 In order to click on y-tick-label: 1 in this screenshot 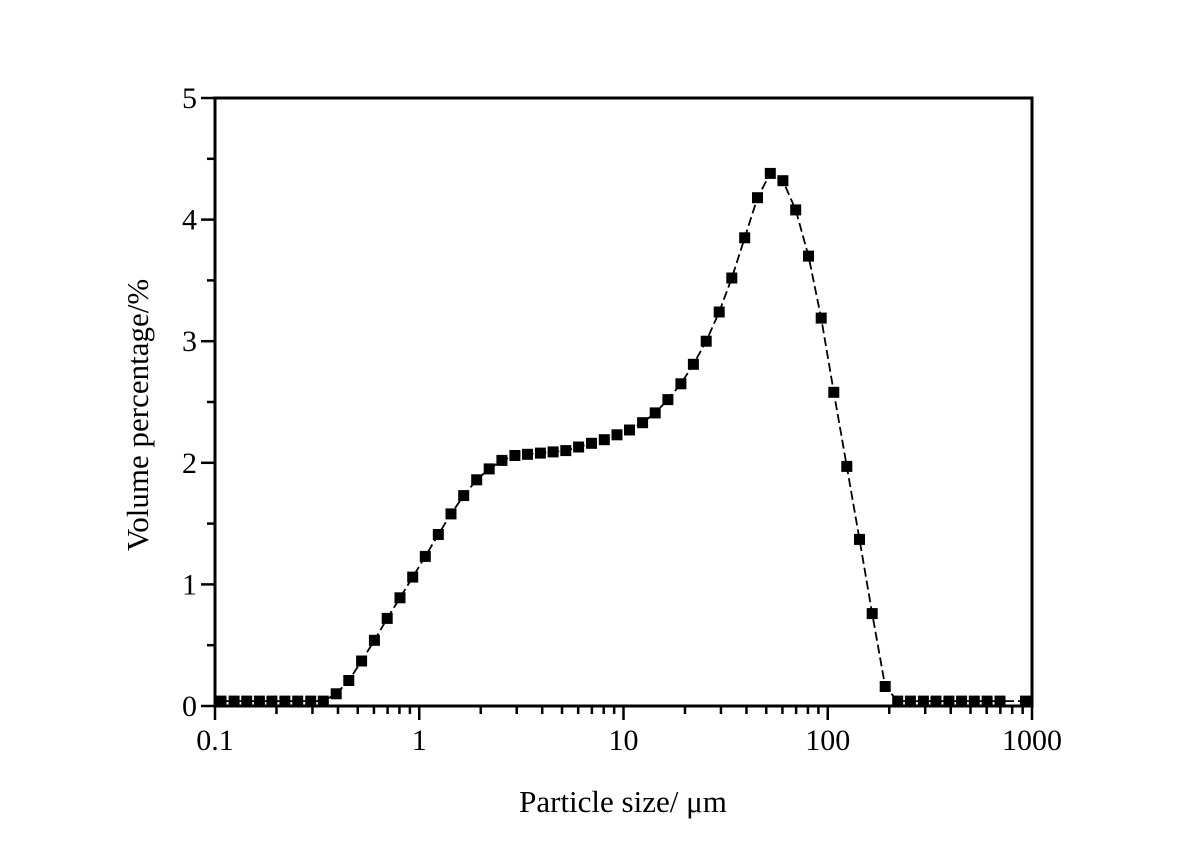, I will do `click(189, 584)`.